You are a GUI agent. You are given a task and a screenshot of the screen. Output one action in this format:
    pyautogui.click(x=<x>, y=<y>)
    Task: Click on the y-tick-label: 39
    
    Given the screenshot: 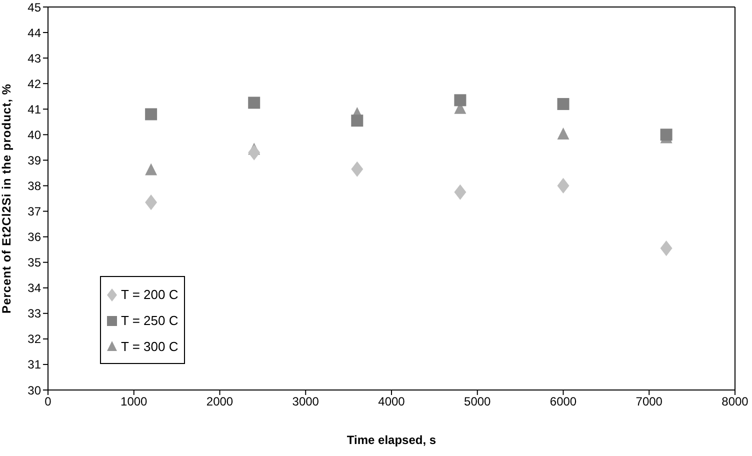 What is the action you would take?
    pyautogui.click(x=35, y=160)
    